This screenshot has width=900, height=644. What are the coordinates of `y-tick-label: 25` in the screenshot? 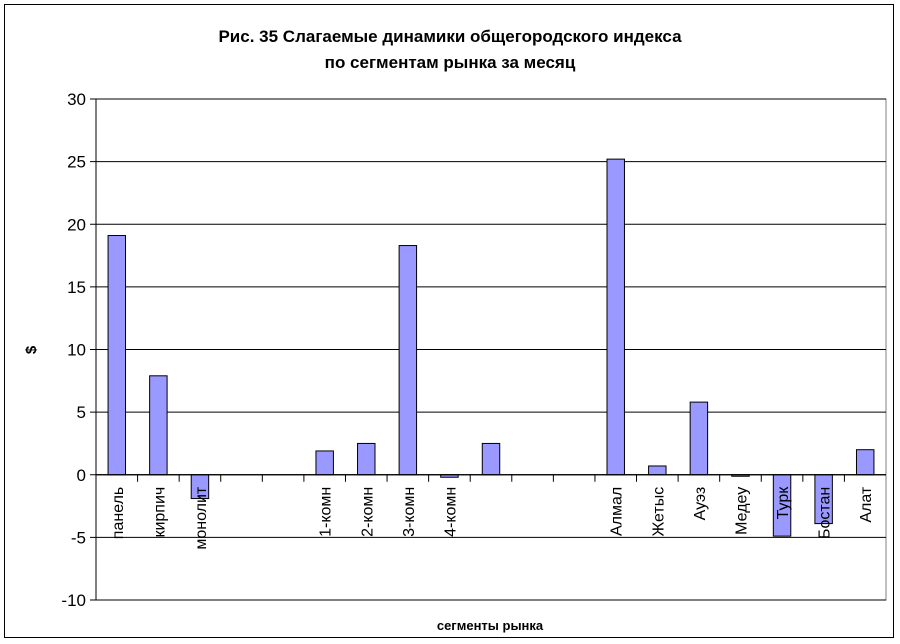 It's located at (76, 162).